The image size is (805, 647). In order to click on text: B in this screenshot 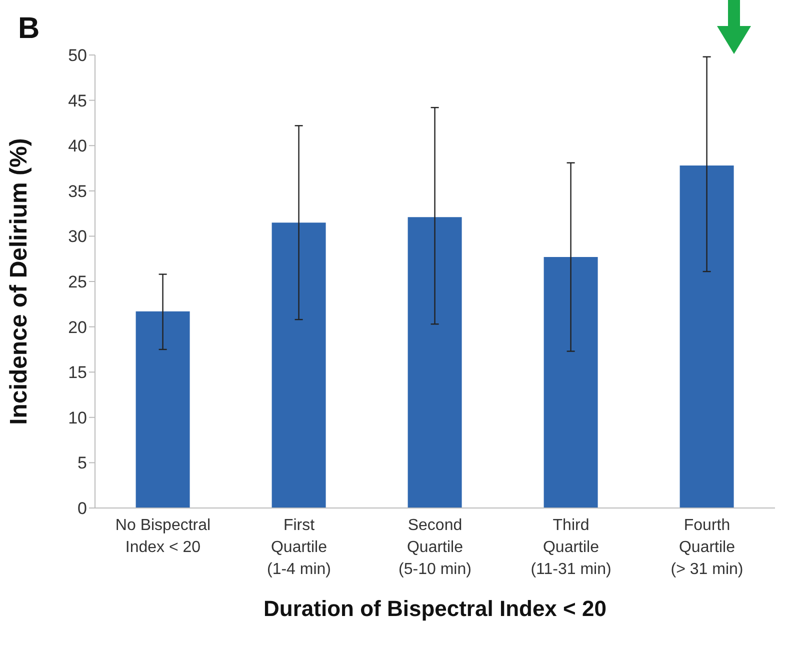, I will do `click(29, 29)`.